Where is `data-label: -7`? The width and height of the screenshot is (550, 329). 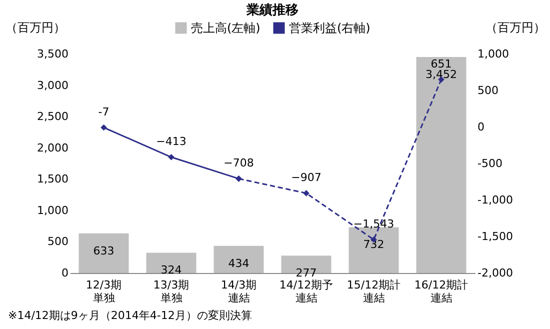 data-label: -7 is located at coordinates (104, 112).